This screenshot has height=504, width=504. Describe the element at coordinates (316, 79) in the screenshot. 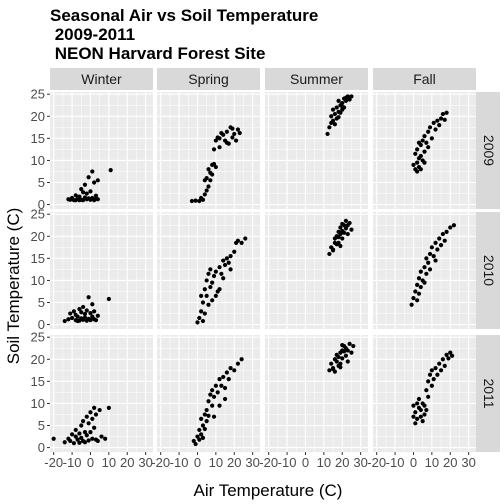

I see `season-strip-label: Summer` at that location.